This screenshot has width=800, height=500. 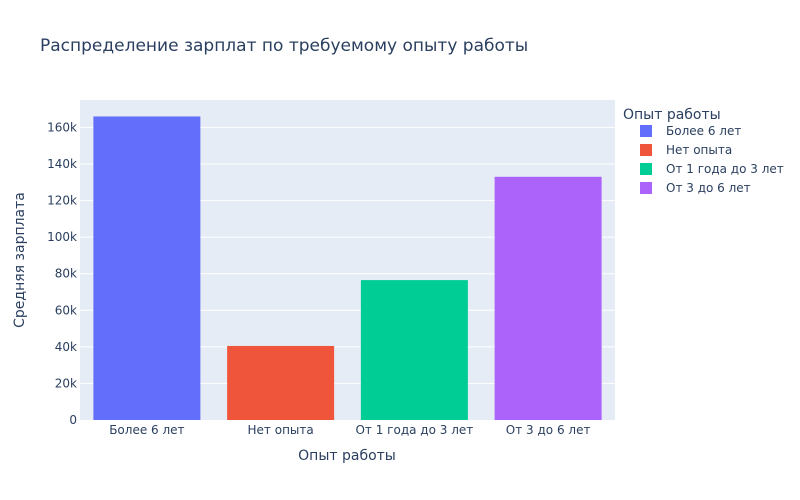 I want to click on y-axis-ticks: 0 20k 40k 60k 80k 100k 120k 140k 160k, so click(x=62, y=273).